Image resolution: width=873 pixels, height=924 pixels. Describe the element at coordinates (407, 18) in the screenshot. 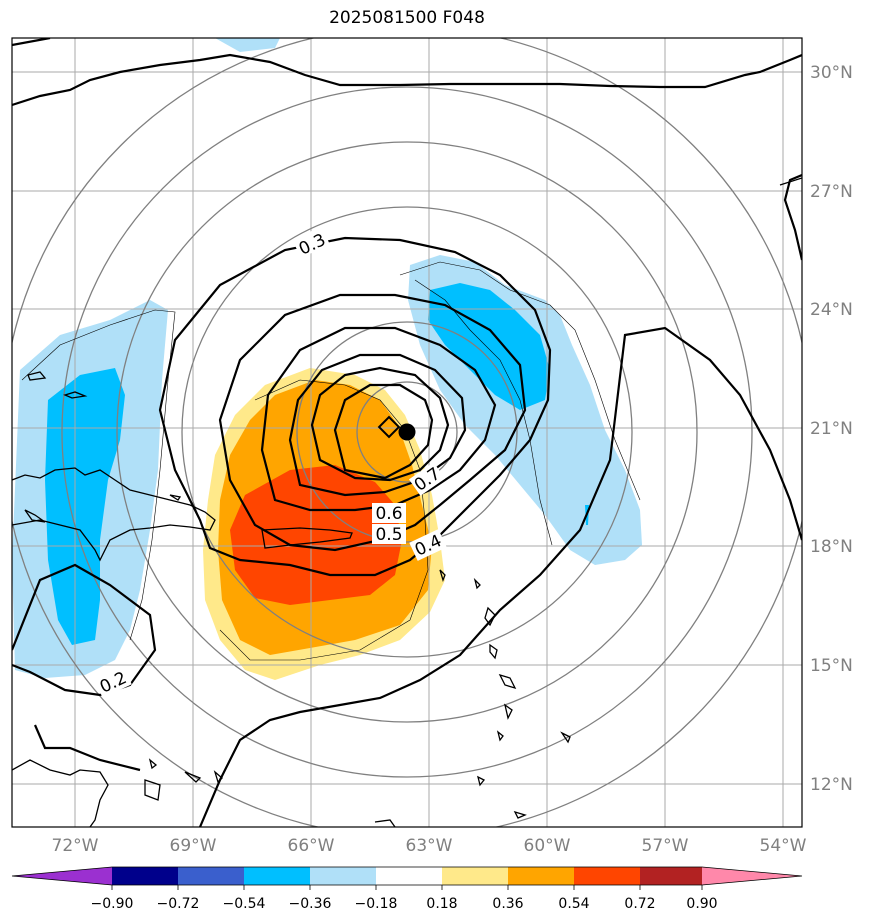

I see `map-title: 2025081500 F048` at that location.